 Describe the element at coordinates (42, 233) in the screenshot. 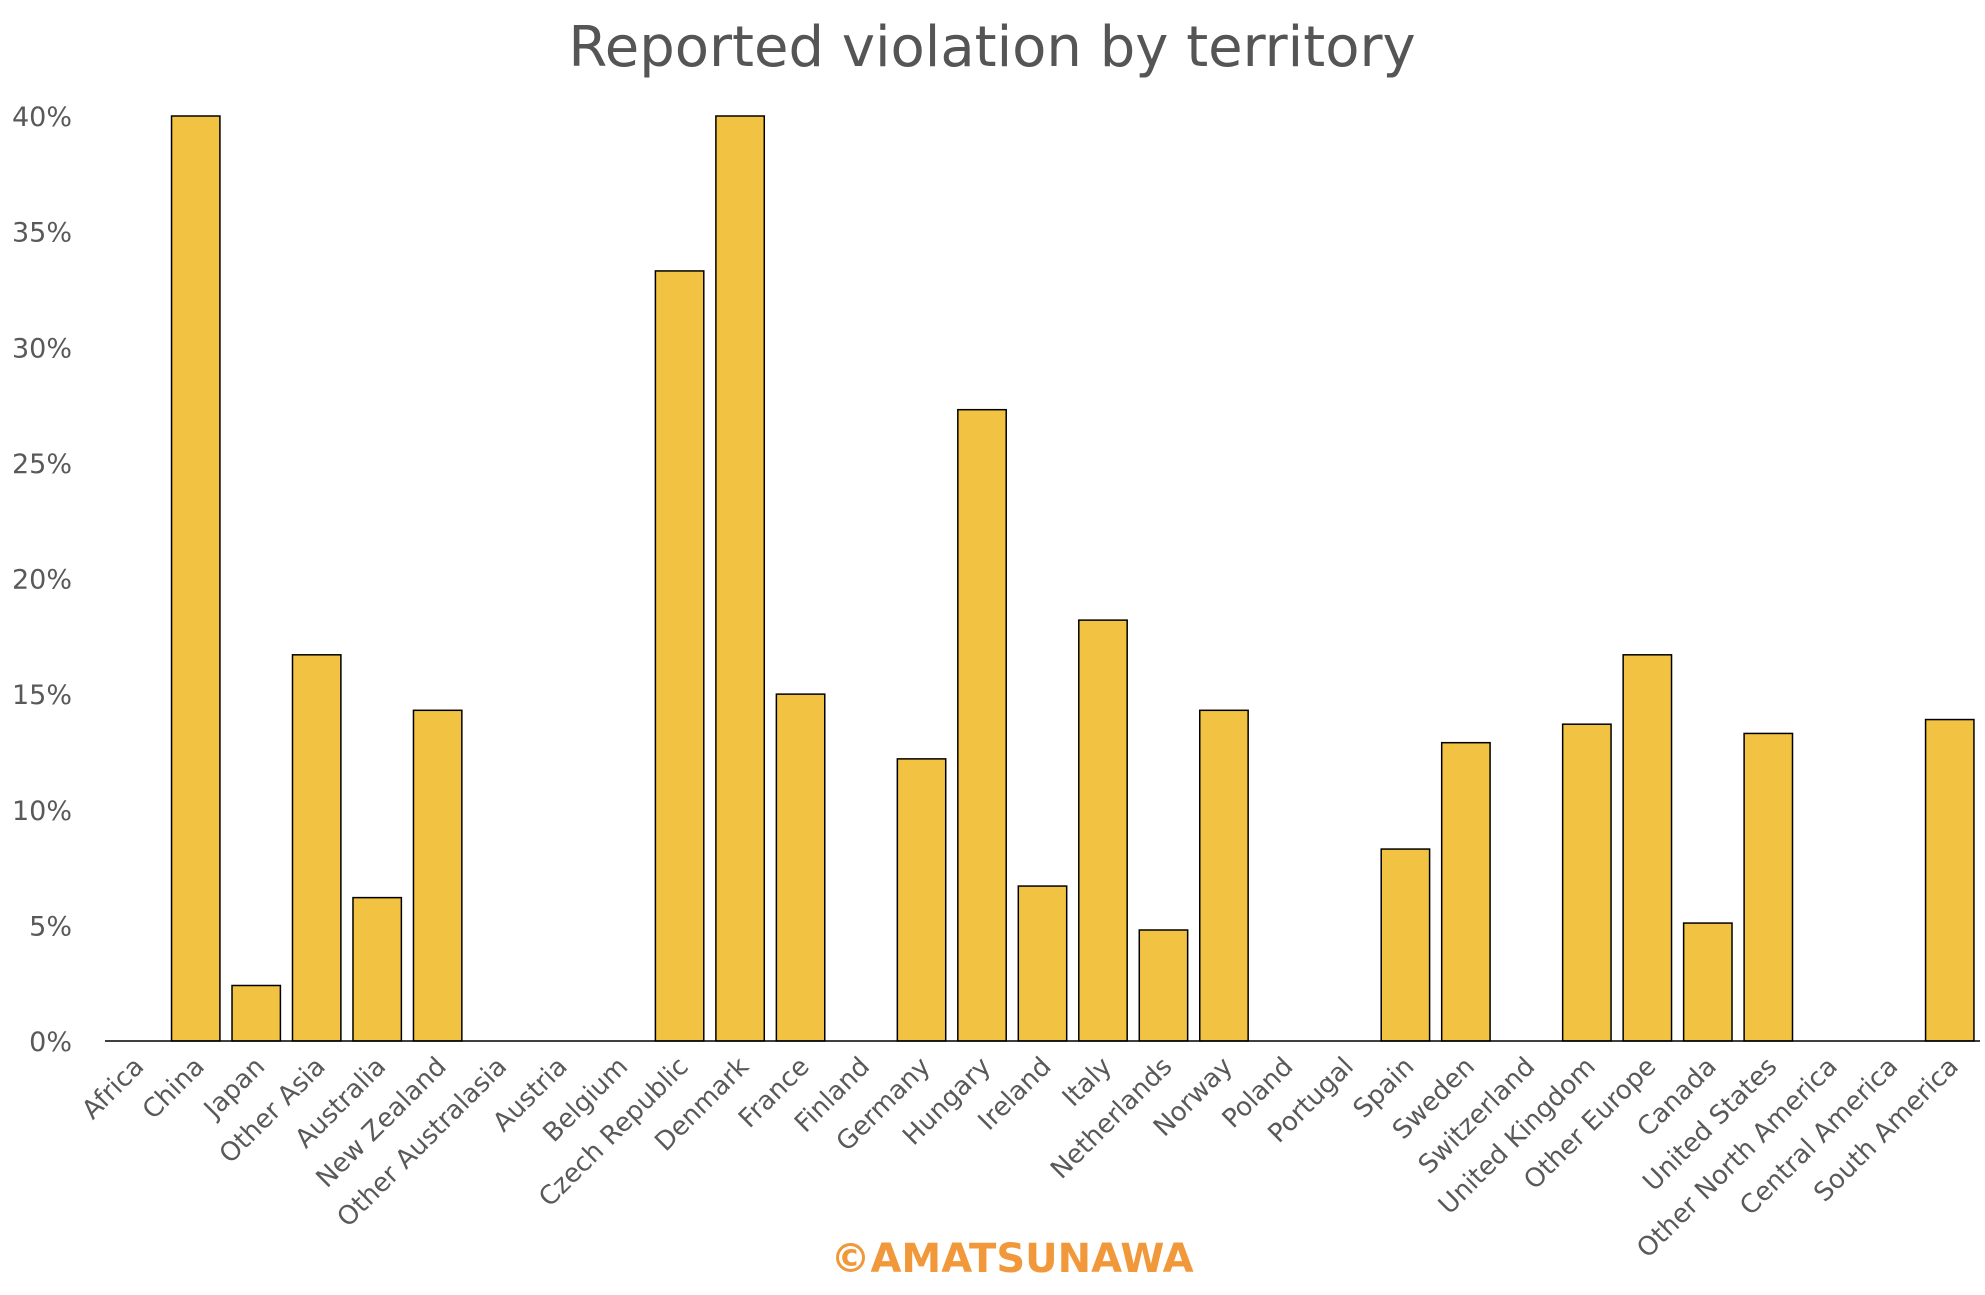

I see `y-tick-label: 35%` at that location.